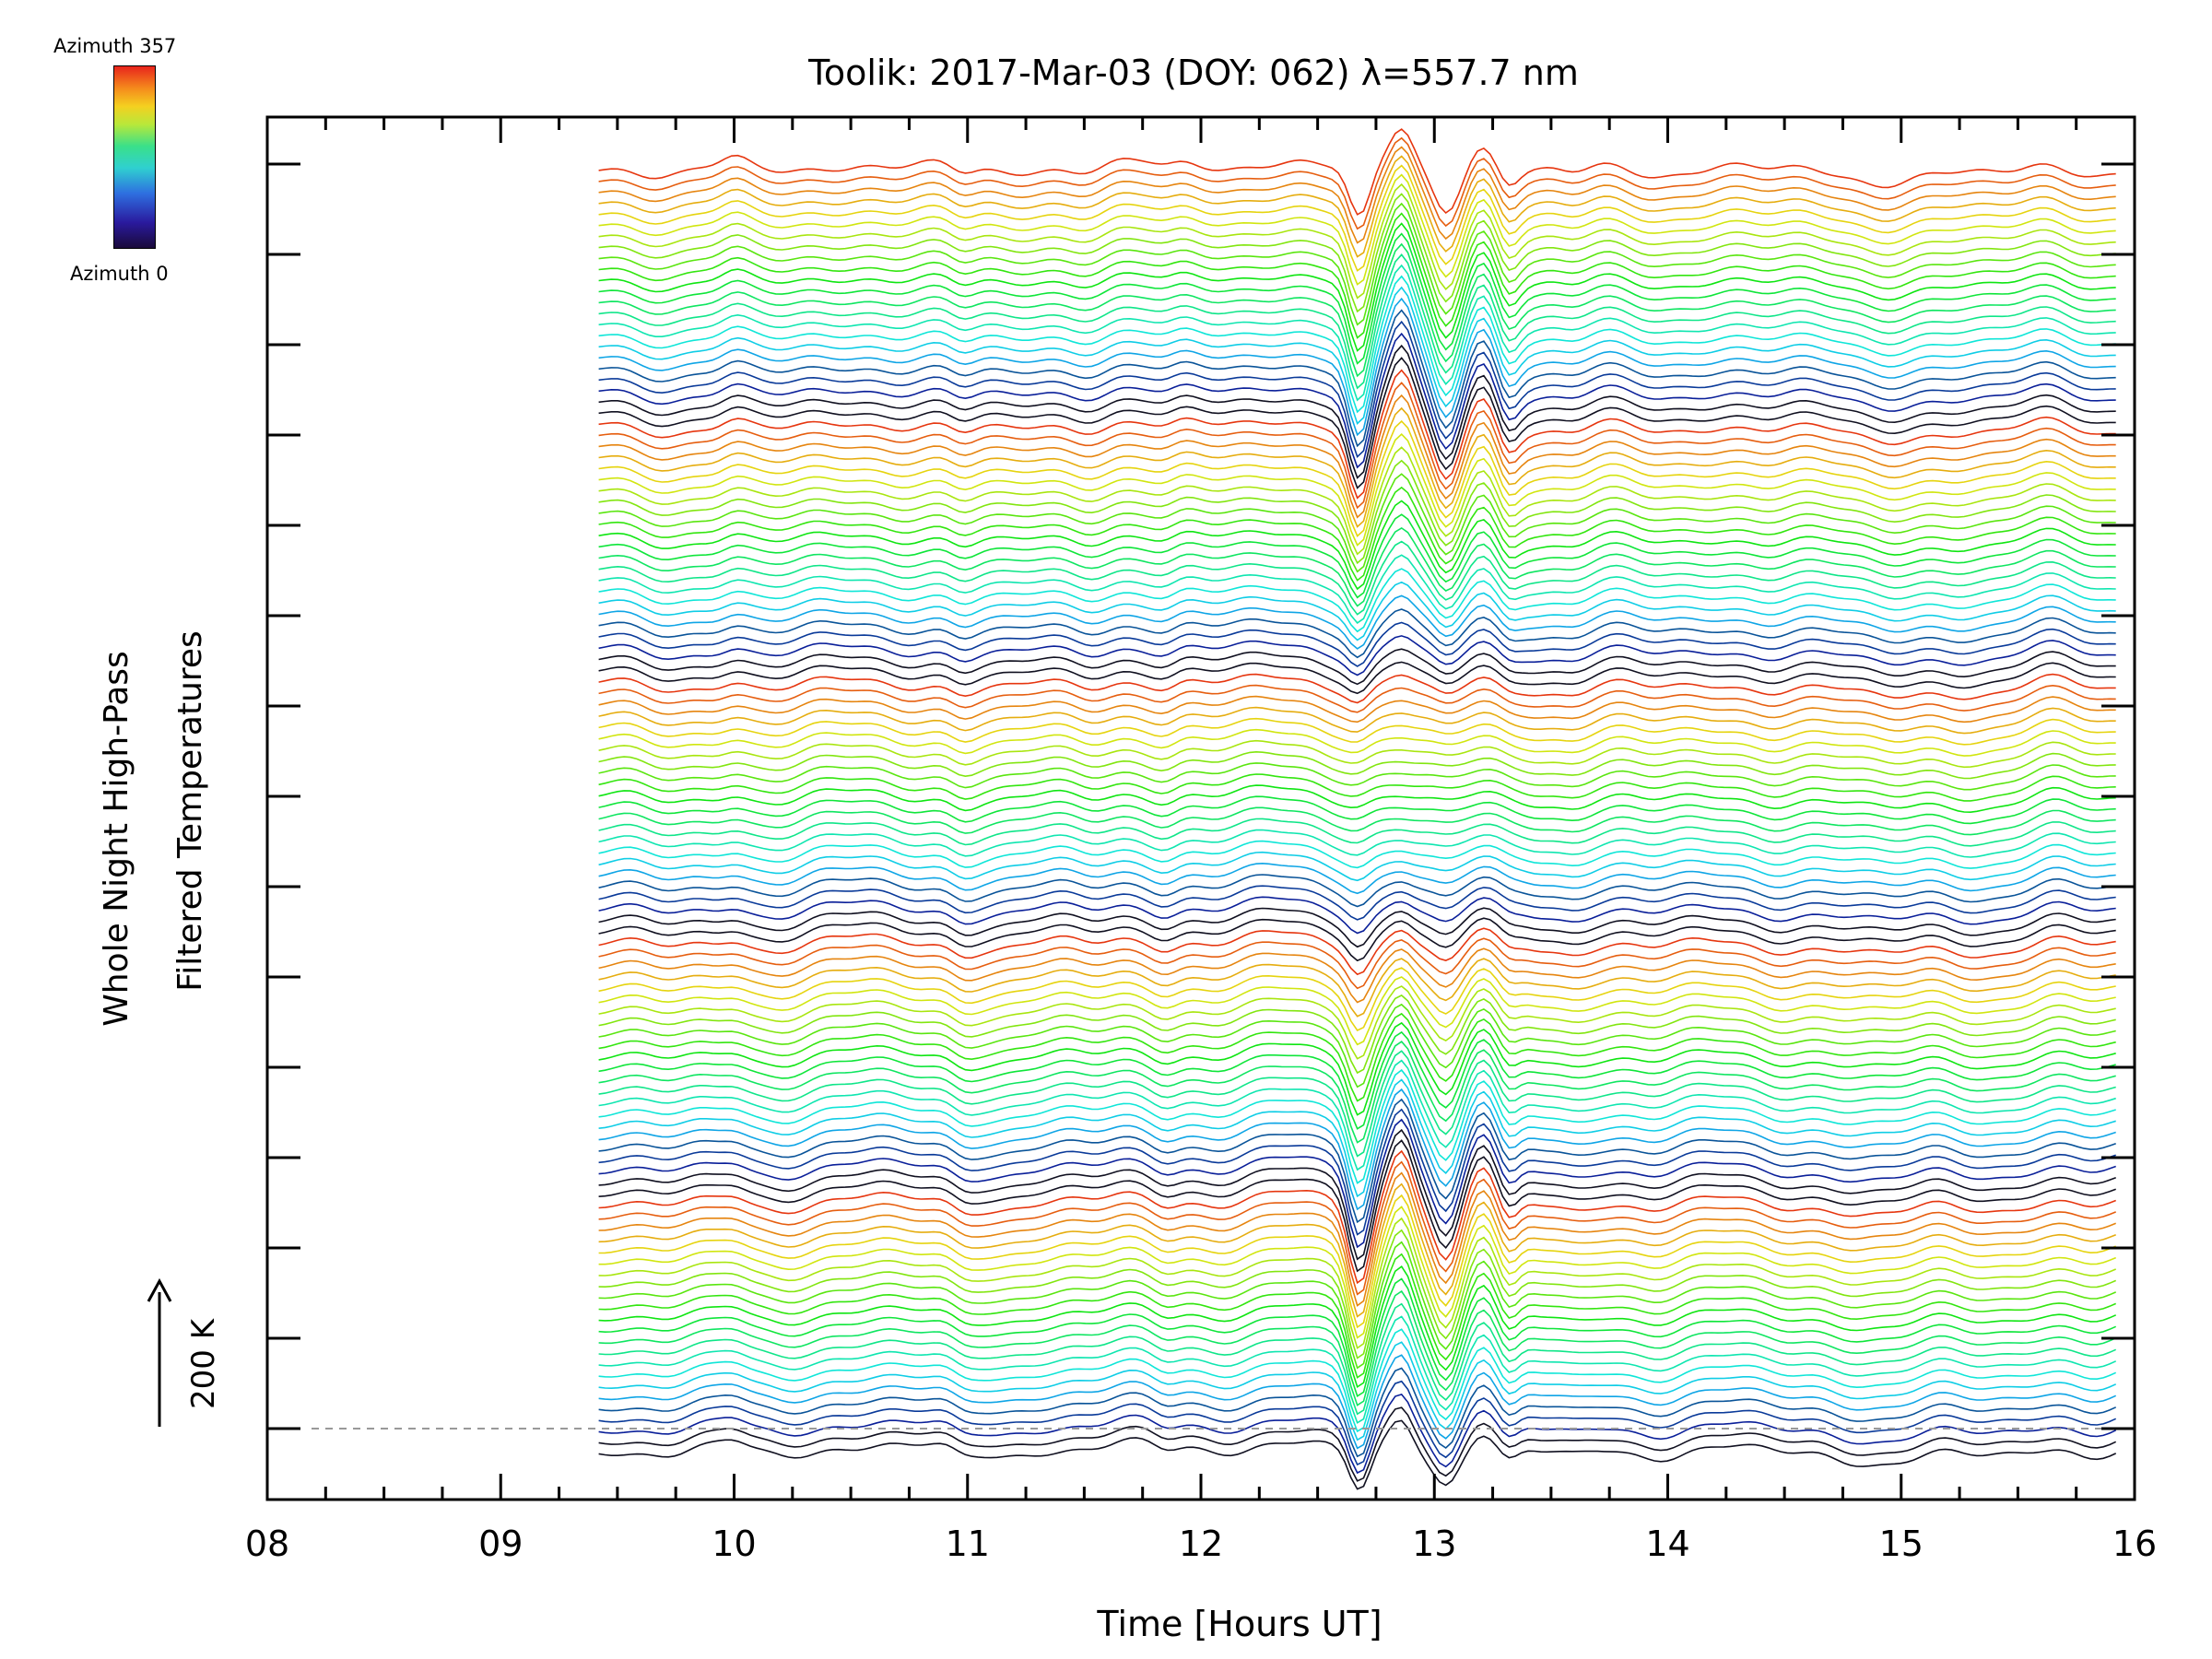 The width and height of the screenshot is (2212, 1659). What do you see at coordinates (116, 839) in the screenshot?
I see `y-axis-label-line-1: Whole Night High-Pass` at bounding box center [116, 839].